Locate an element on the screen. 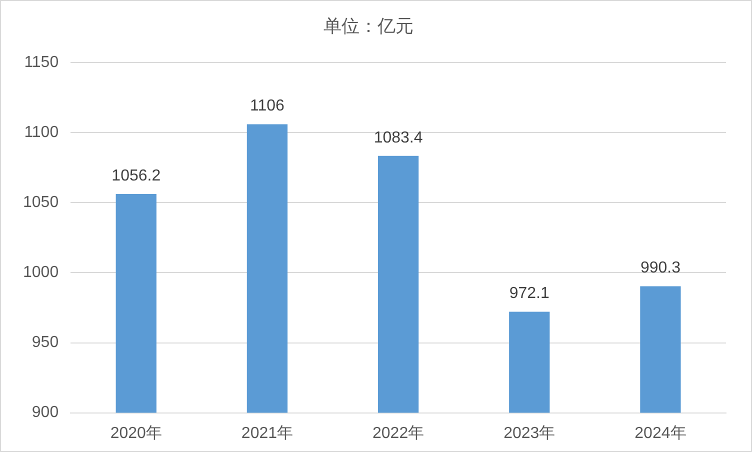 This screenshot has height=452, width=752. x-tick-label: 2020年 is located at coordinates (136, 433).